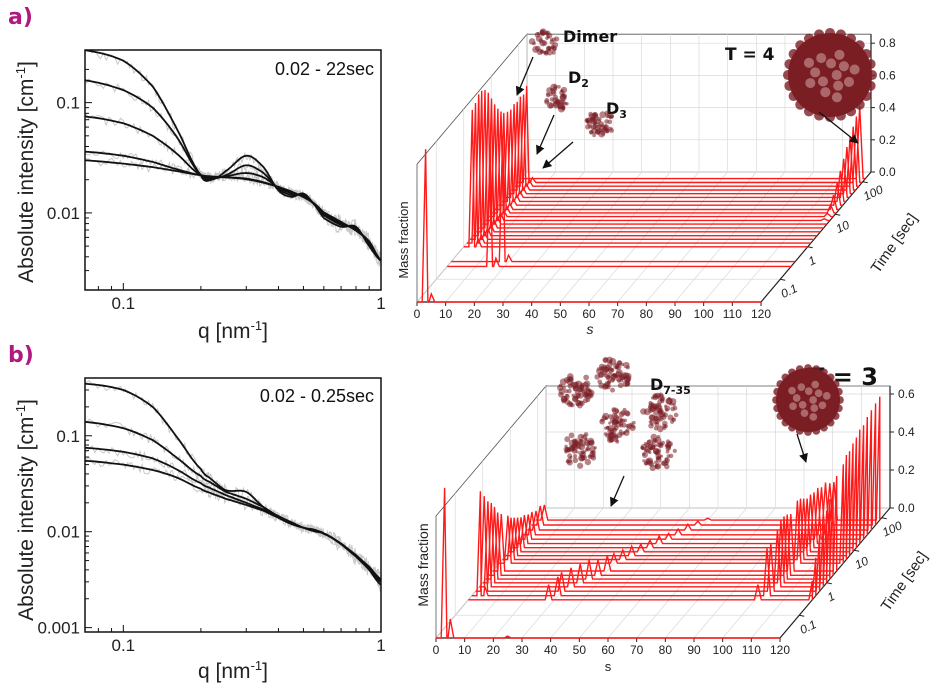 Image resolution: width=933 pixels, height=685 pixels. Describe the element at coordinates (544, 42) in the screenshot. I see `dimer-structure` at that location.